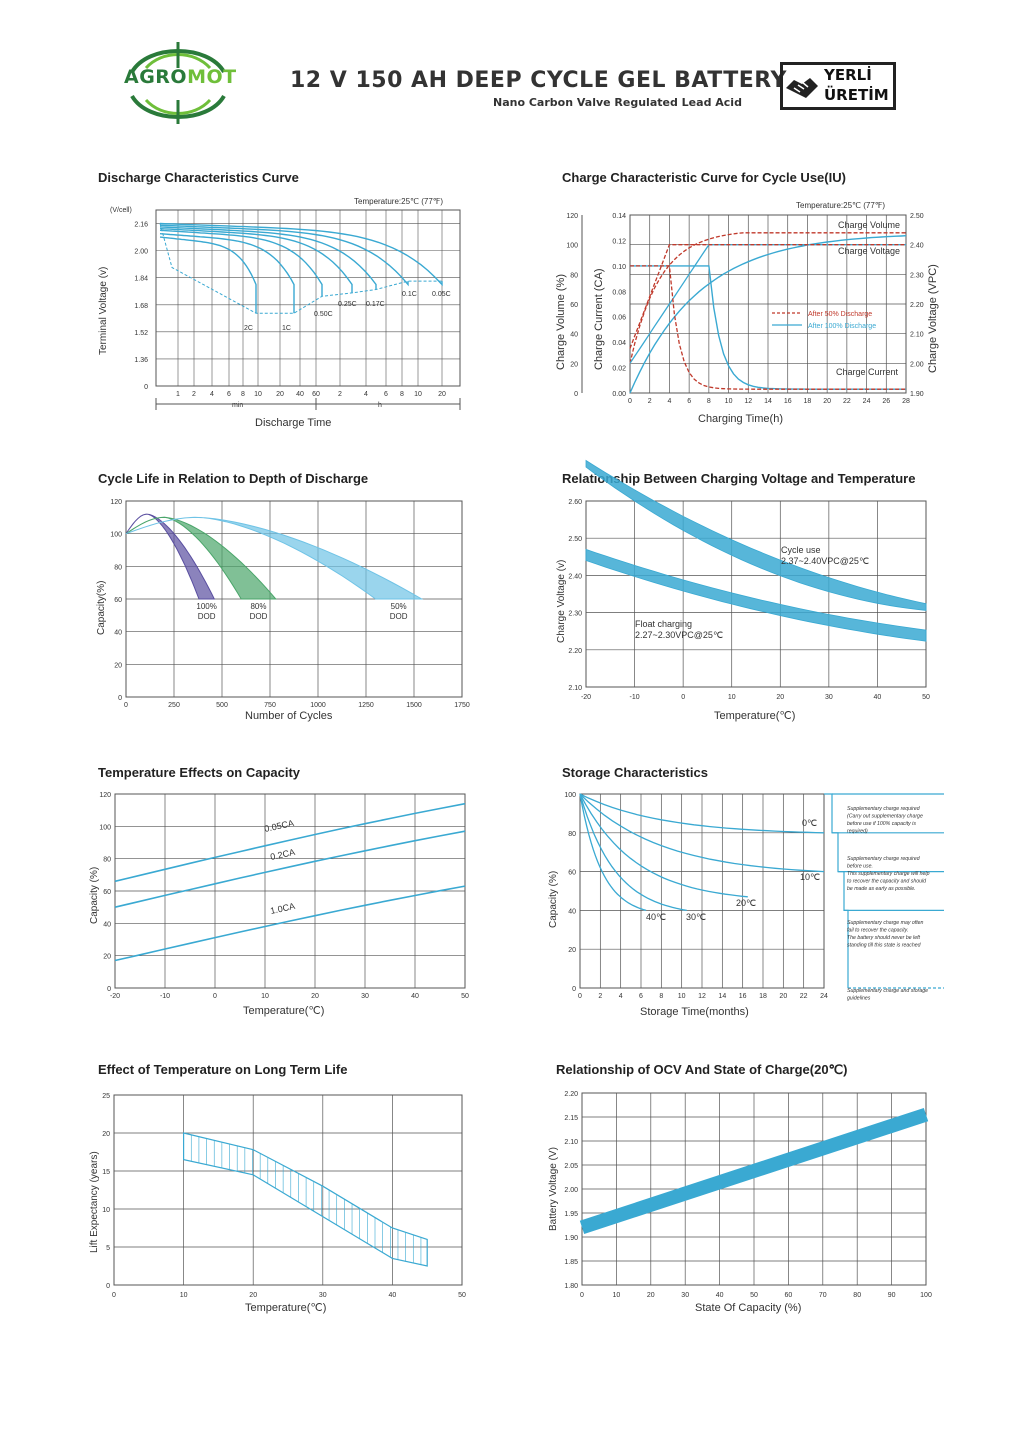  Describe the element at coordinates (802, 88) in the screenshot. I see `handshake-icon` at that location.